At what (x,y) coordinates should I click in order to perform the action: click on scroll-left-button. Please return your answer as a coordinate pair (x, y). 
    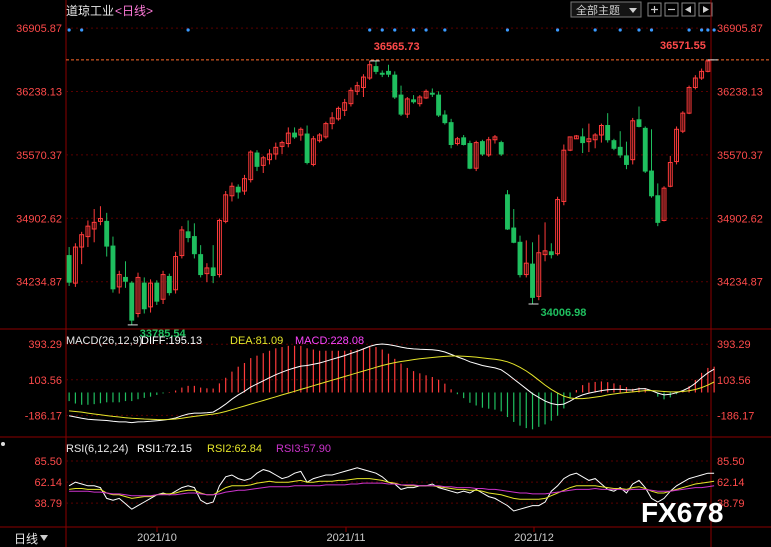
    Looking at the image, I should click on (688, 9).